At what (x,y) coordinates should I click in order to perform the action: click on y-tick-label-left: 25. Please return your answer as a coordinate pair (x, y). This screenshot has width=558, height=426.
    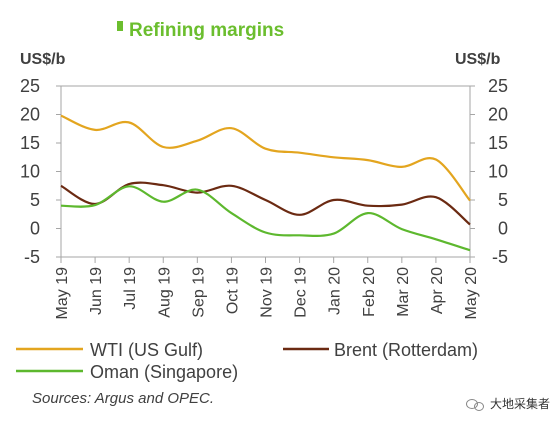
    Looking at the image, I should click on (30, 86).